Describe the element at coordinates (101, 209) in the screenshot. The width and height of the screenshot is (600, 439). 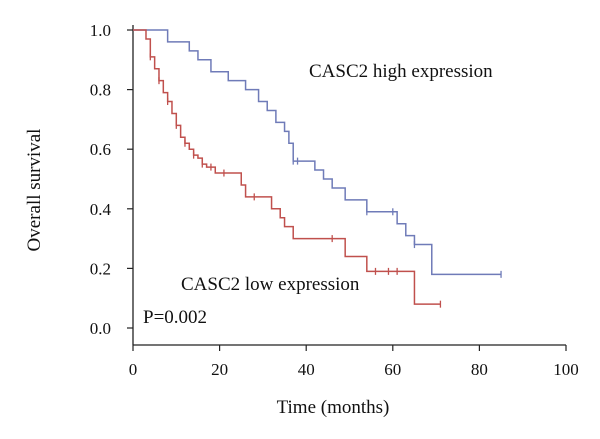
I see `y-tick-label-0.4: 0.4` at that location.